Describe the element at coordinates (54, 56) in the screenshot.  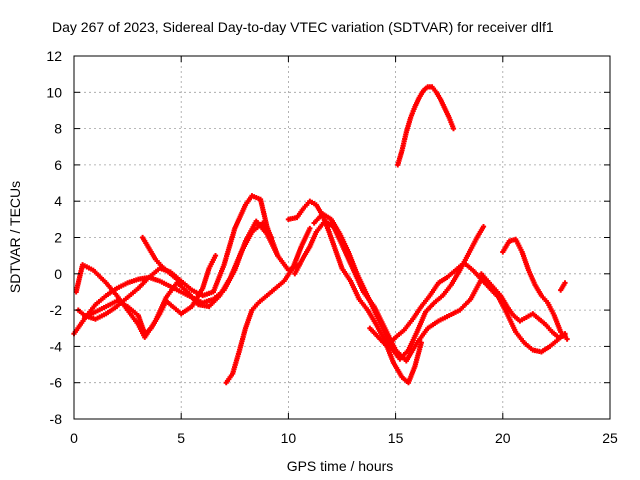
I see `y-tick-label: 12` at that location.